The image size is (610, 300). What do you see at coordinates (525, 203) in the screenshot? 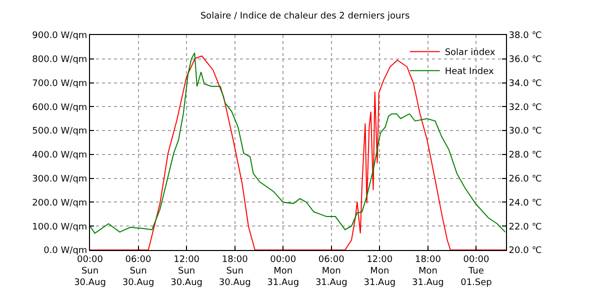
I see `y2-tick-label: 24.0 ℃` at bounding box center [525, 203].